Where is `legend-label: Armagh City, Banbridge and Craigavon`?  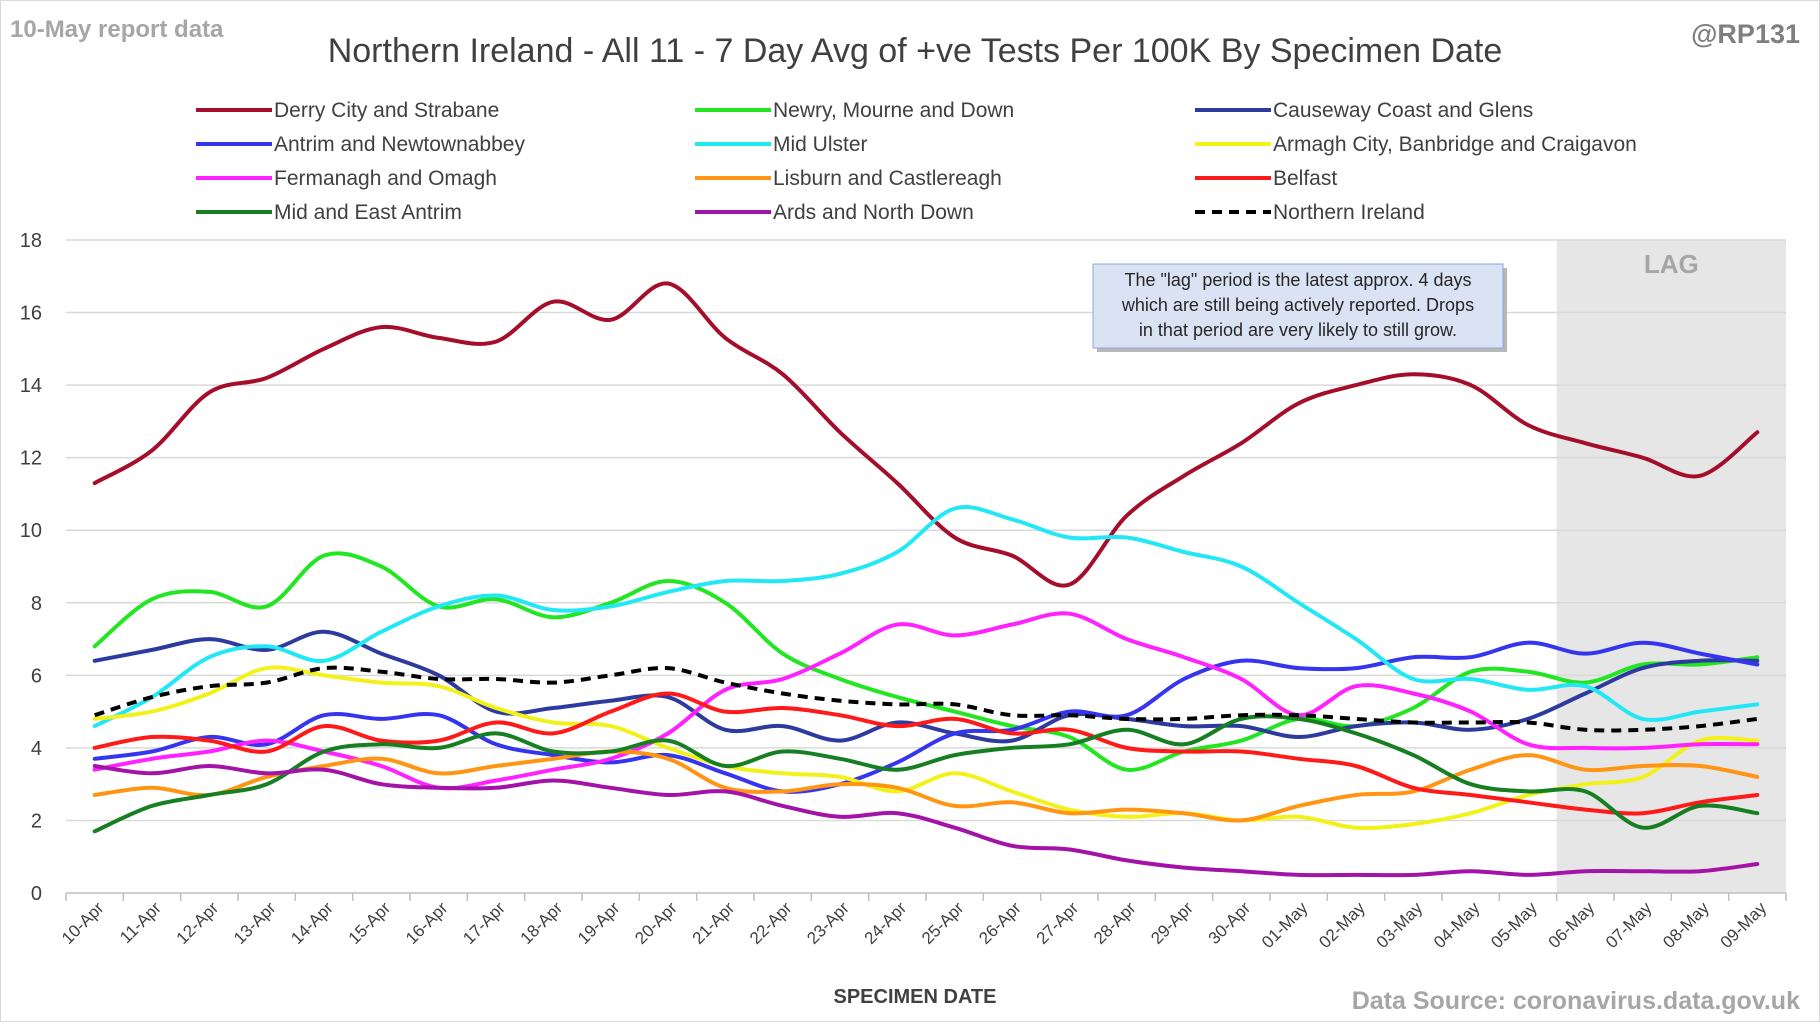 legend-label: Armagh City, Banbridge and Craigavon is located at coordinates (1455, 144).